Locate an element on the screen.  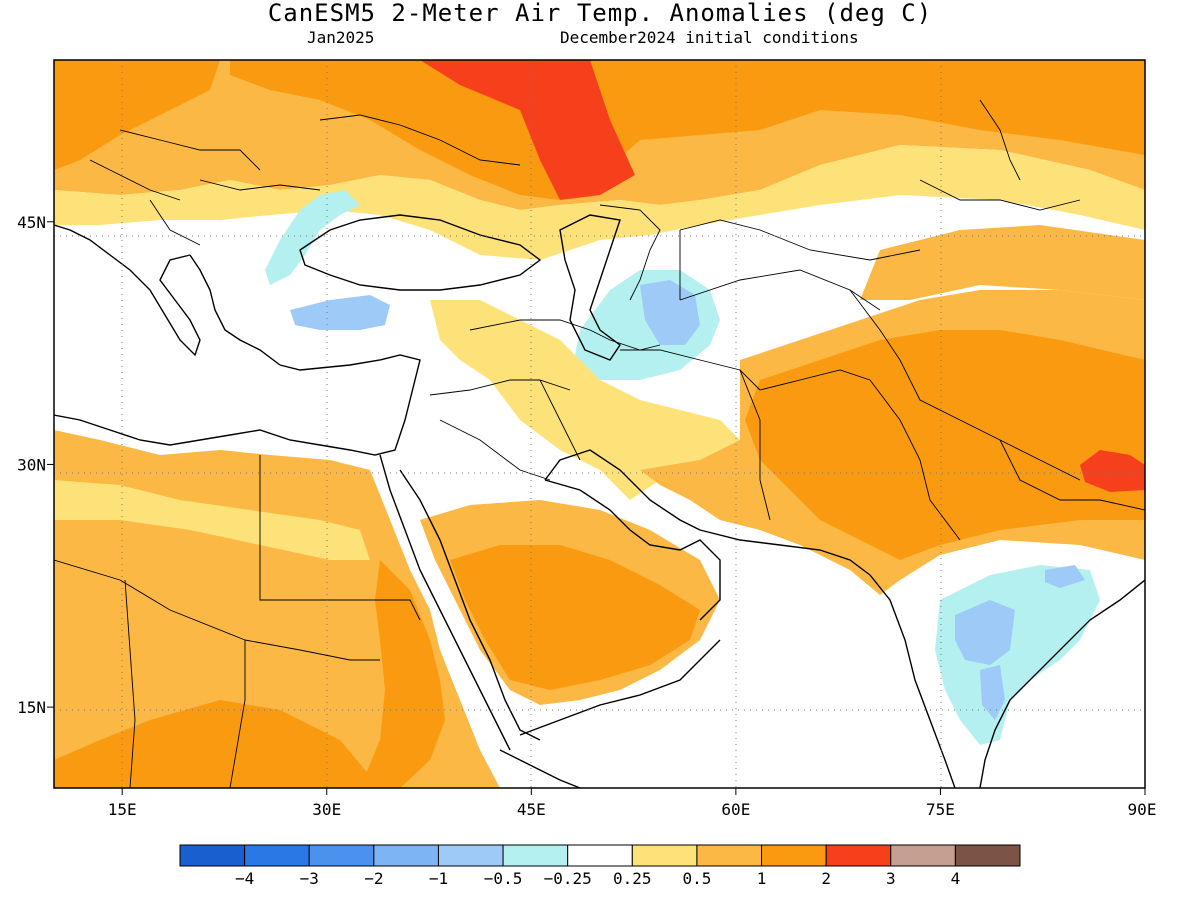
region-mid-blue-turkmen is located at coordinates (670, 312).